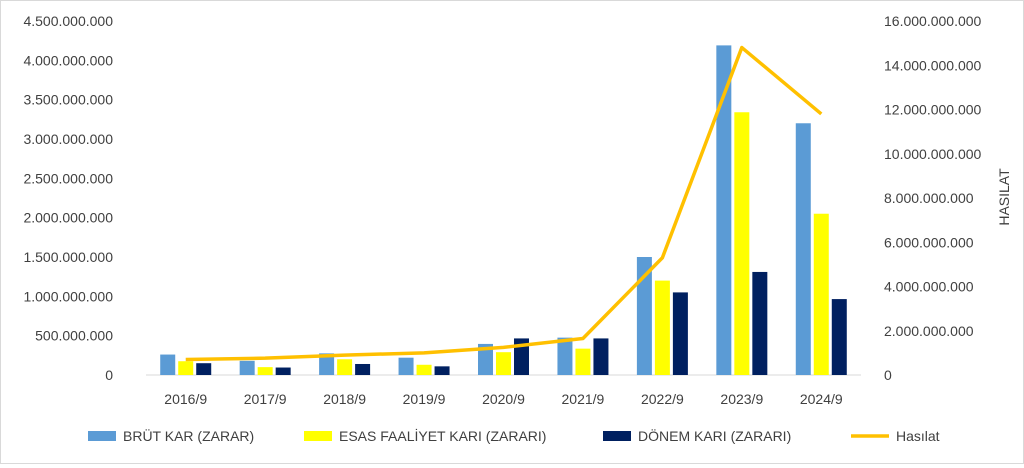 This screenshot has width=1024, height=468. What do you see at coordinates (68, 60) in the screenshot?
I see `left-tick-label: 4.000.000.000` at bounding box center [68, 60].